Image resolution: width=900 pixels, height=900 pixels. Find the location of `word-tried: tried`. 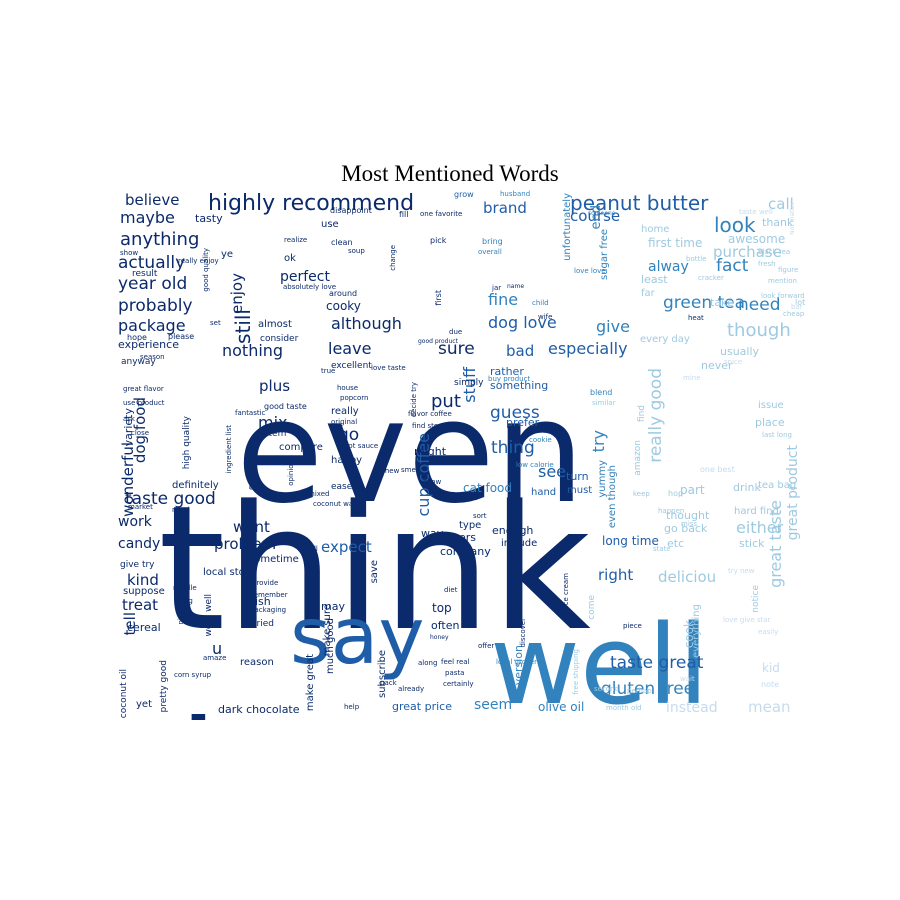

word-tried: tried is located at coordinates (263, 624).